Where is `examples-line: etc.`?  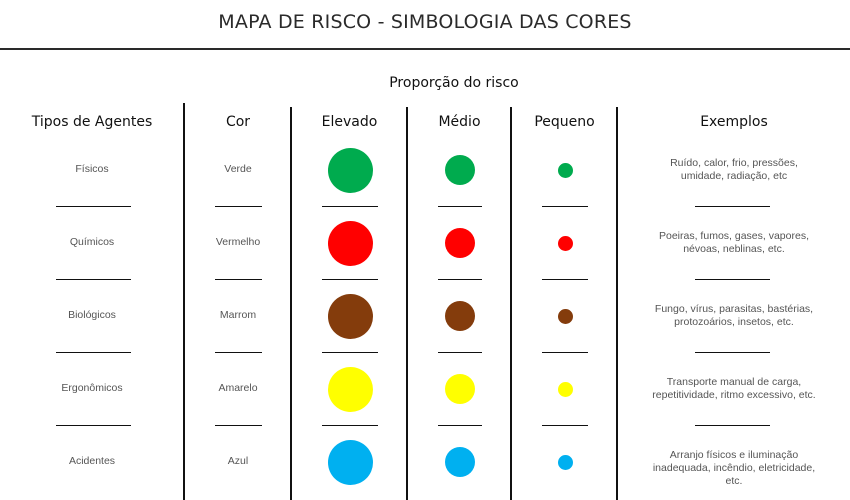 examples-line: etc. is located at coordinates (734, 481).